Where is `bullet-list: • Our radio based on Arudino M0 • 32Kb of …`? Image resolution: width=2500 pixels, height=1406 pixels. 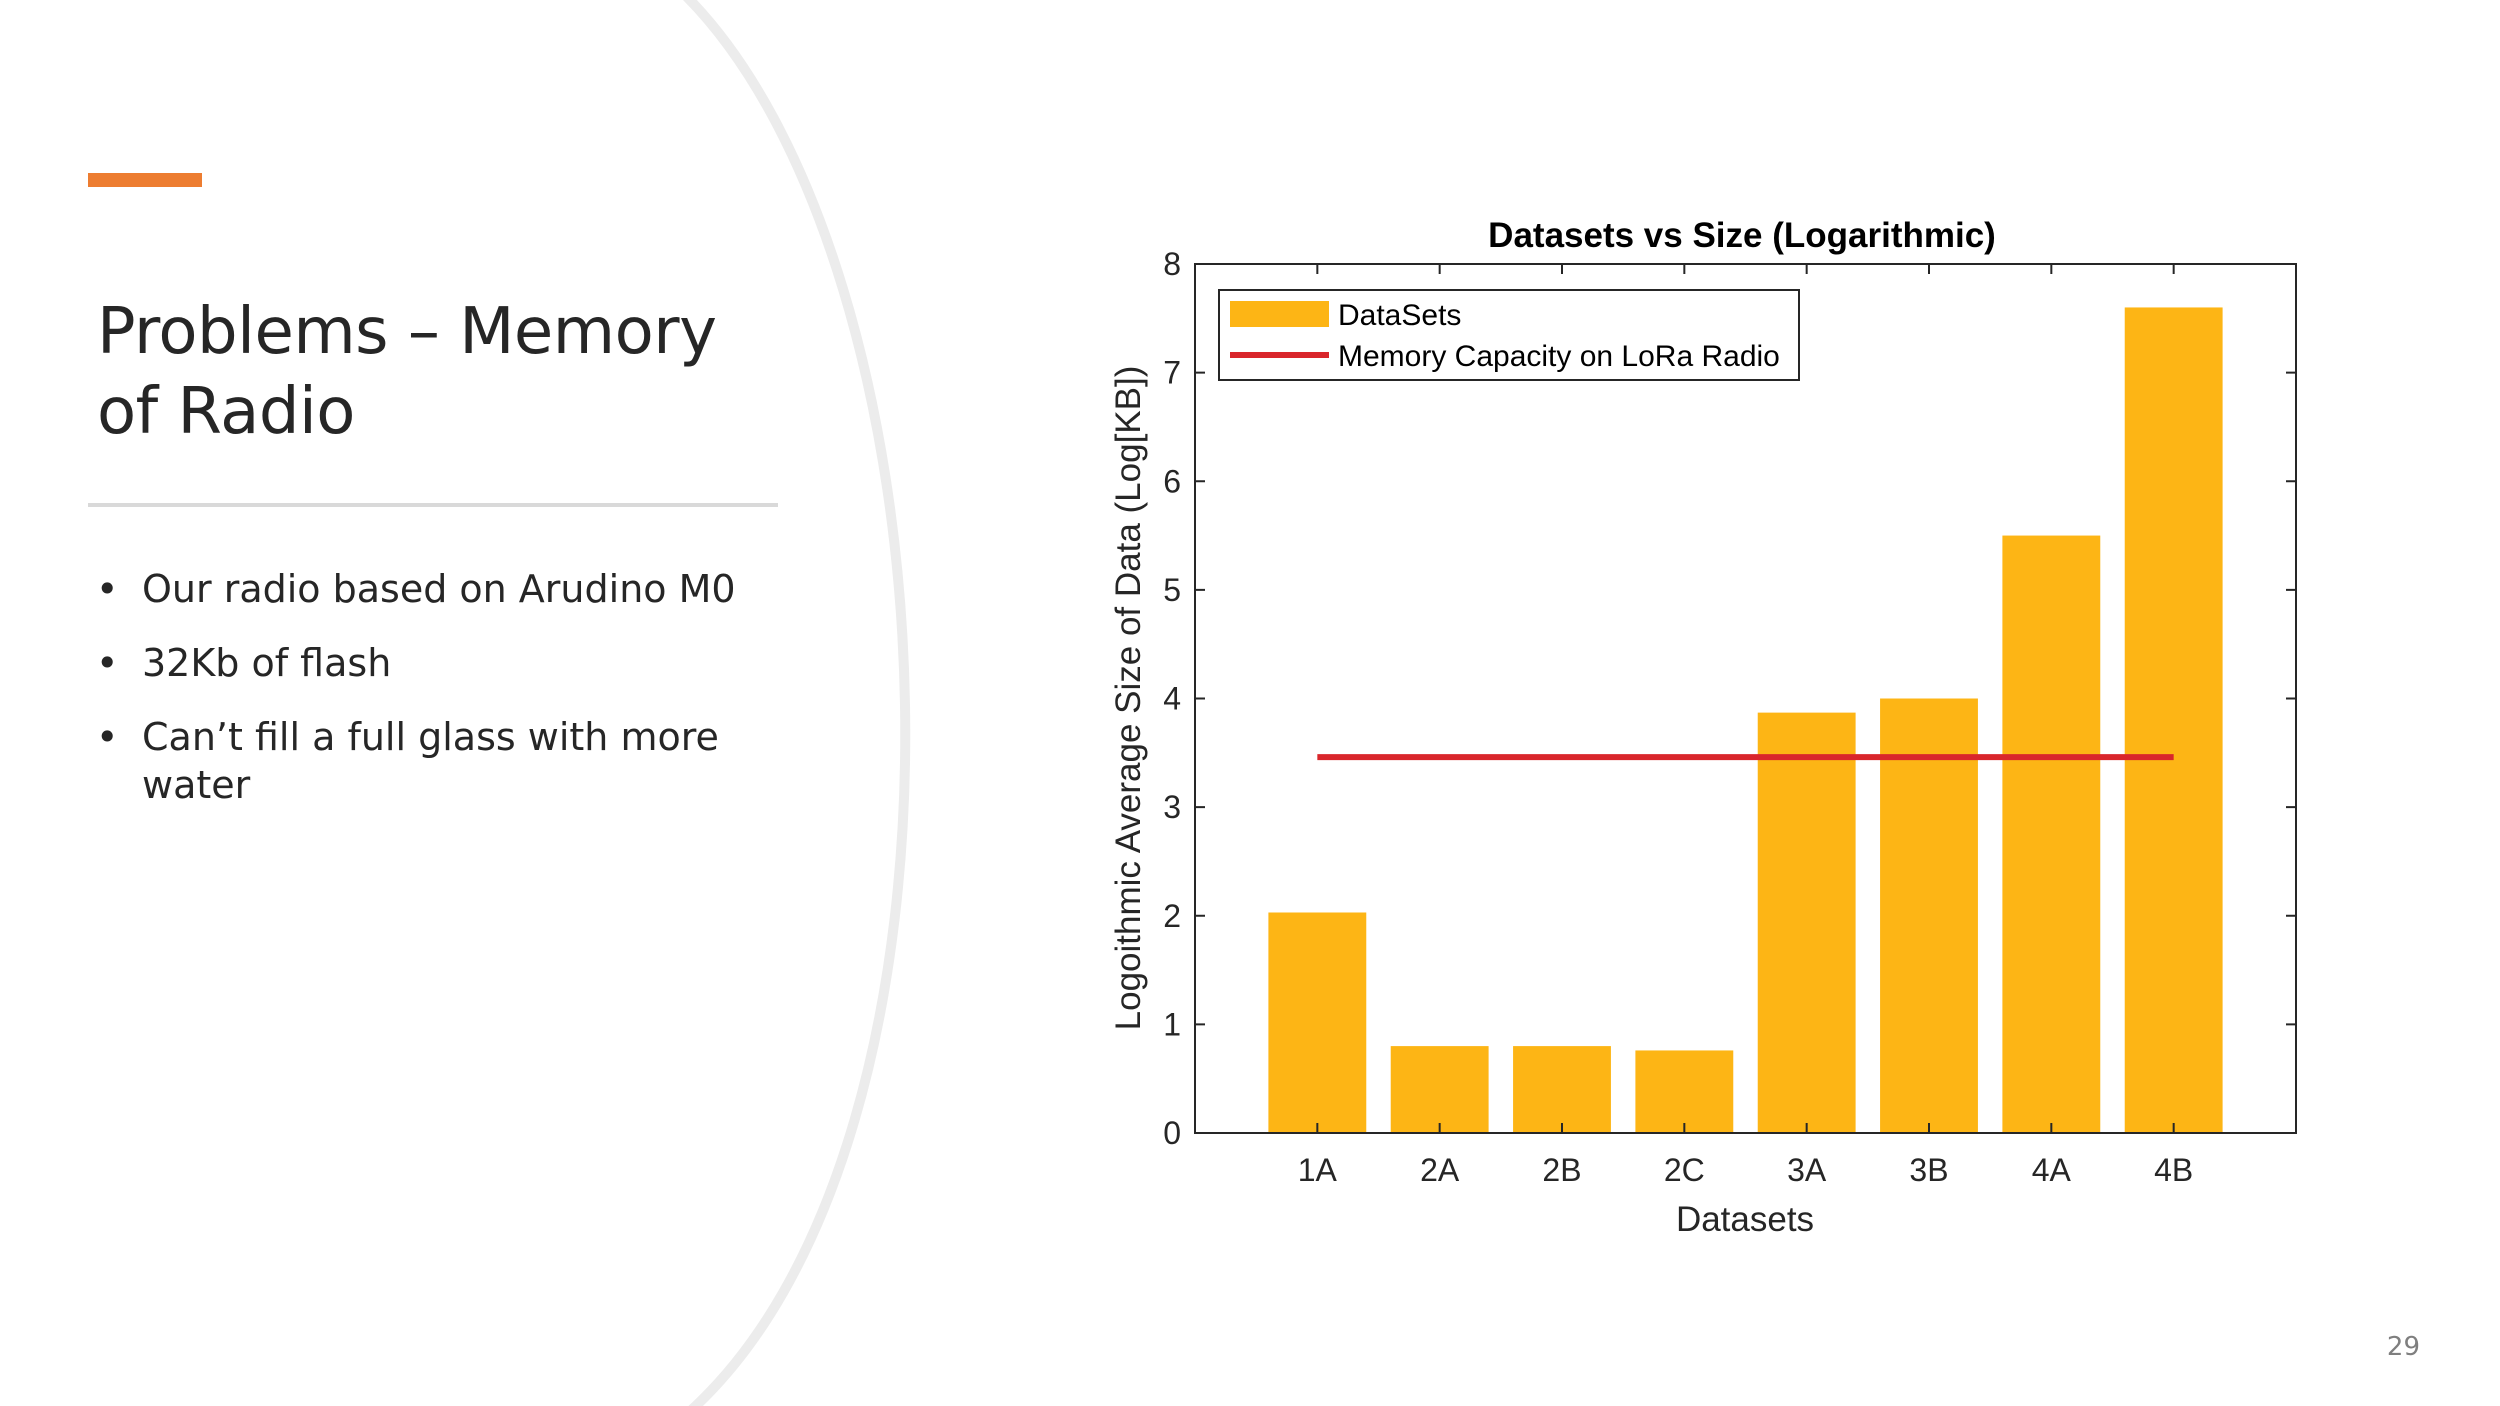 bullet-list: • Our radio based on Arudino M0 • 32Kb of … is located at coordinates (436, 700).